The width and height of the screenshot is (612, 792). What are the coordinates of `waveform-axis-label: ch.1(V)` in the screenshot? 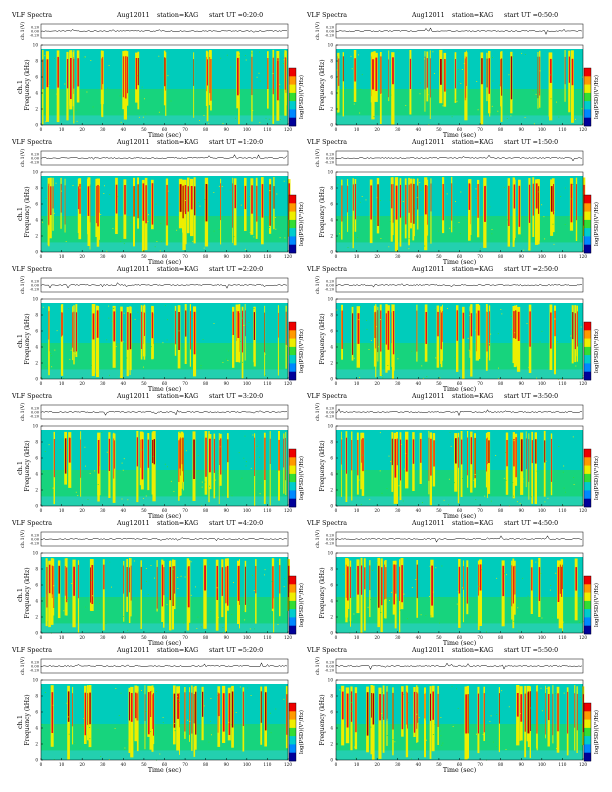 It's located at (22, 158).